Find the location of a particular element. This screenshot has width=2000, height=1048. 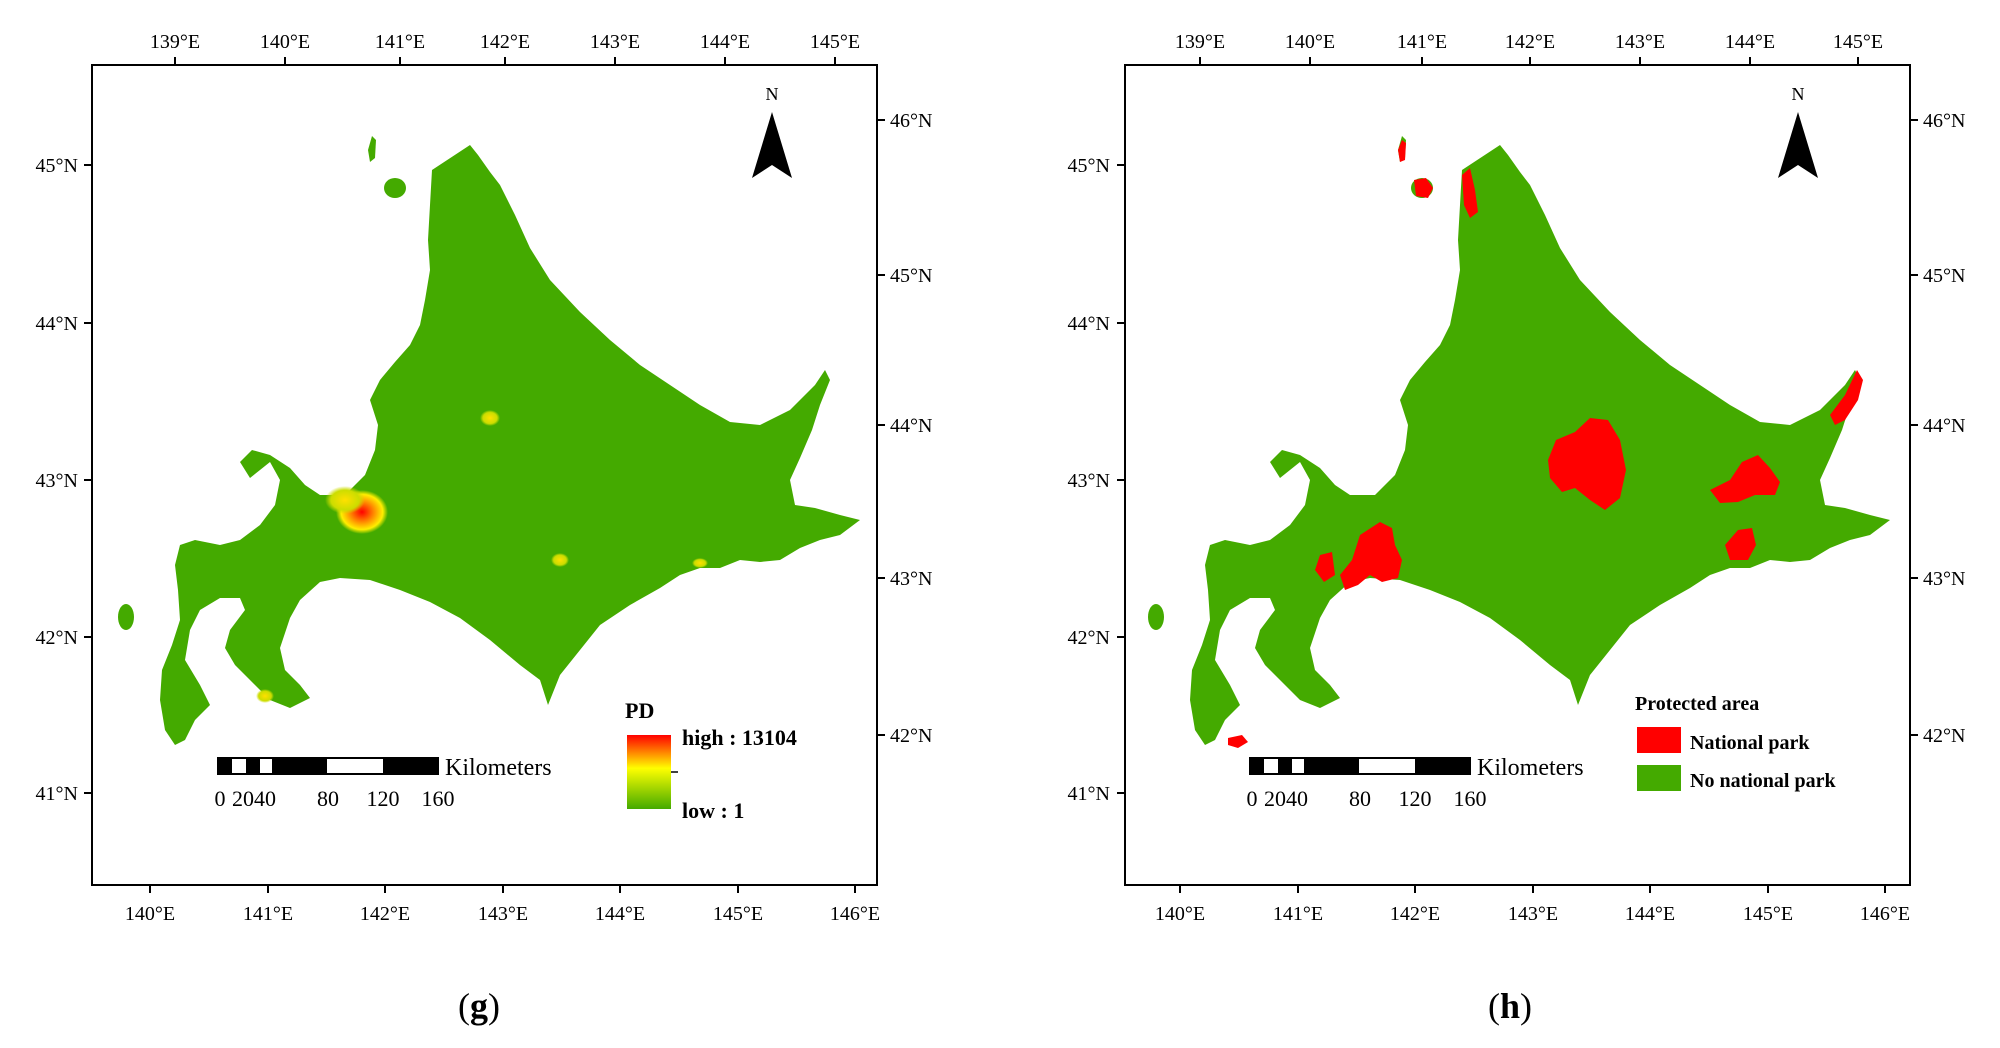

legend-label-national-park: National park is located at coordinates (1750, 743).